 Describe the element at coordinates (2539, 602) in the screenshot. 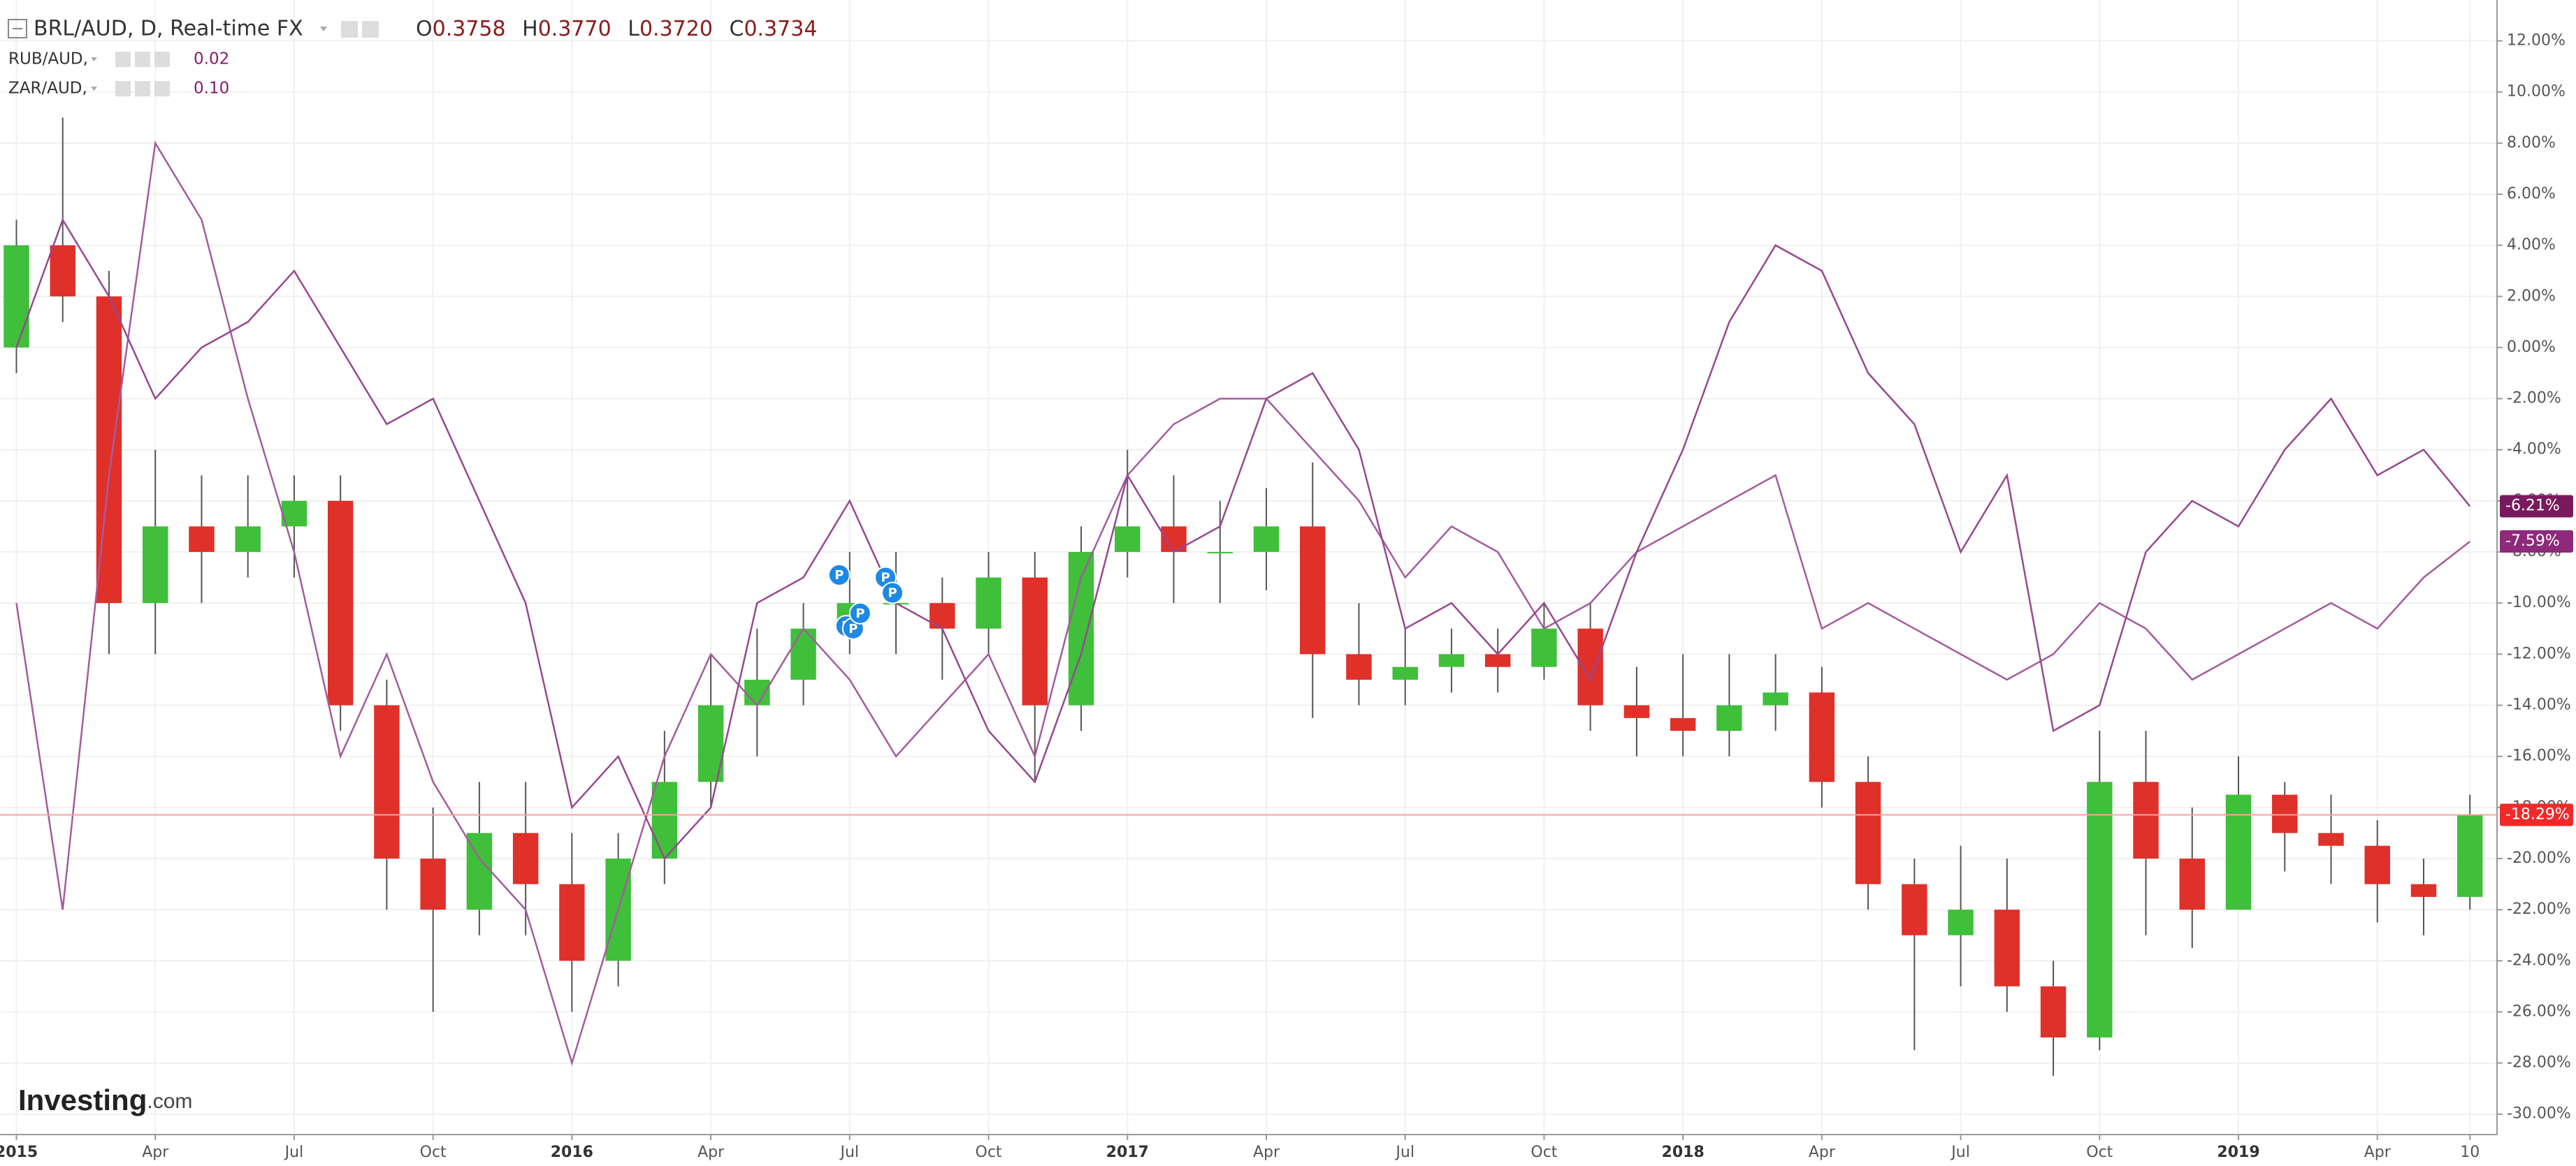

I see `y-tick-label: -10.00%` at that location.